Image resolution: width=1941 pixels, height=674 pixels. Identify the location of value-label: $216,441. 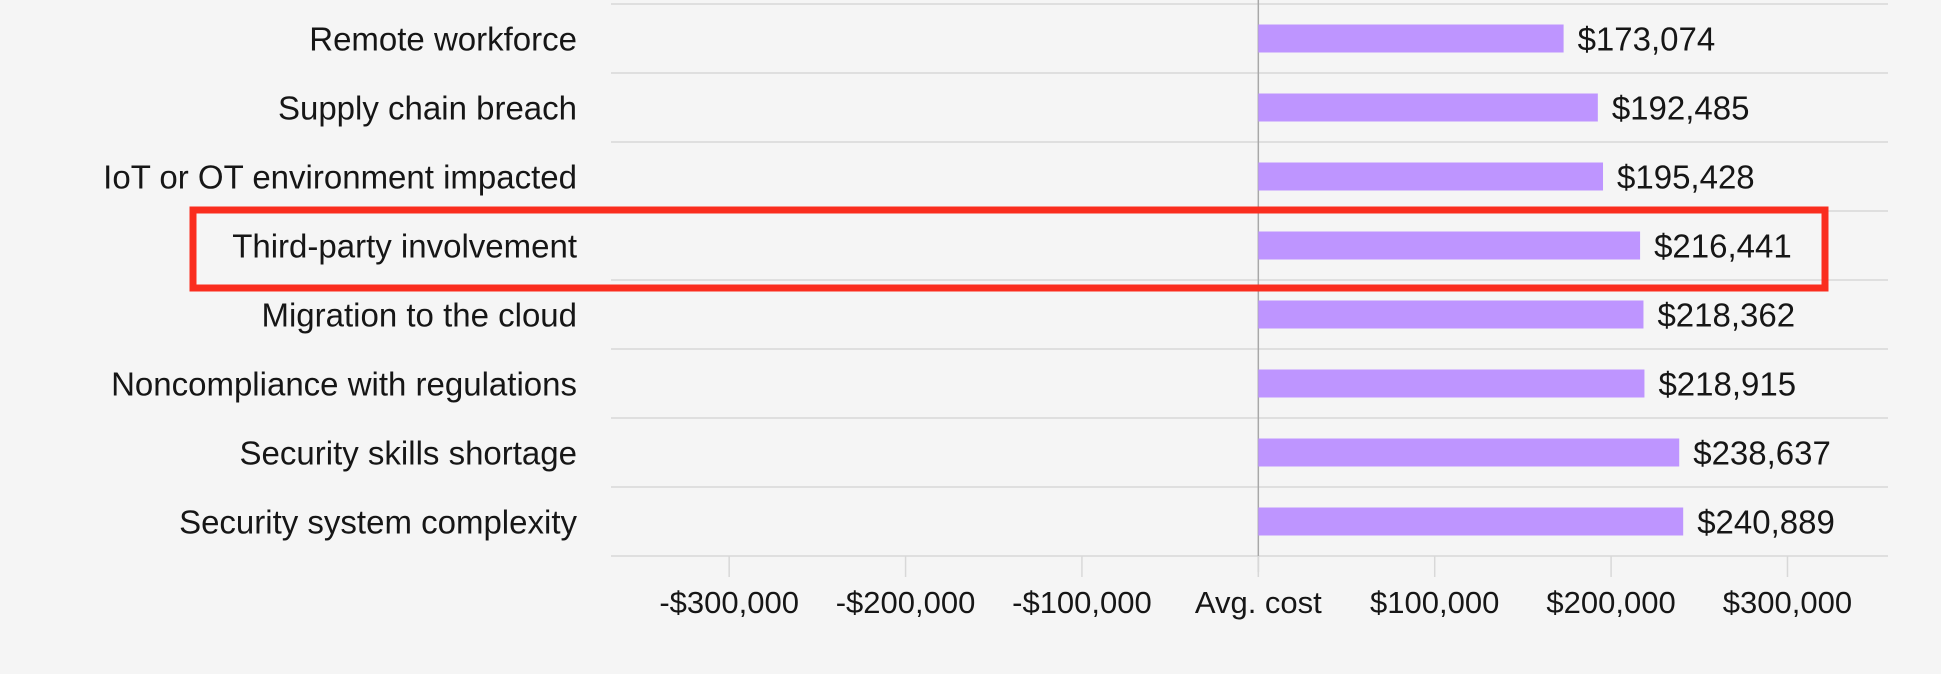
(1723, 246).